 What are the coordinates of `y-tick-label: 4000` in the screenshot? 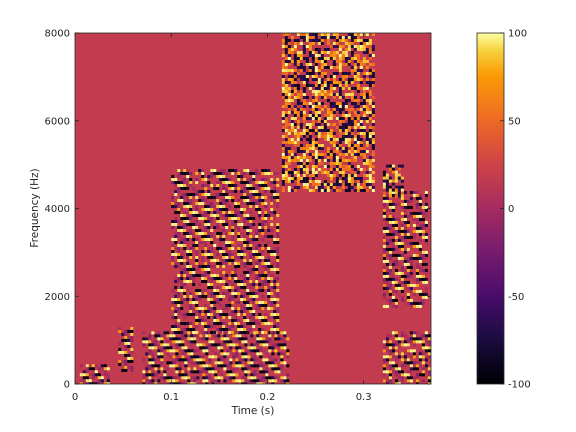 It's located at (57, 209).